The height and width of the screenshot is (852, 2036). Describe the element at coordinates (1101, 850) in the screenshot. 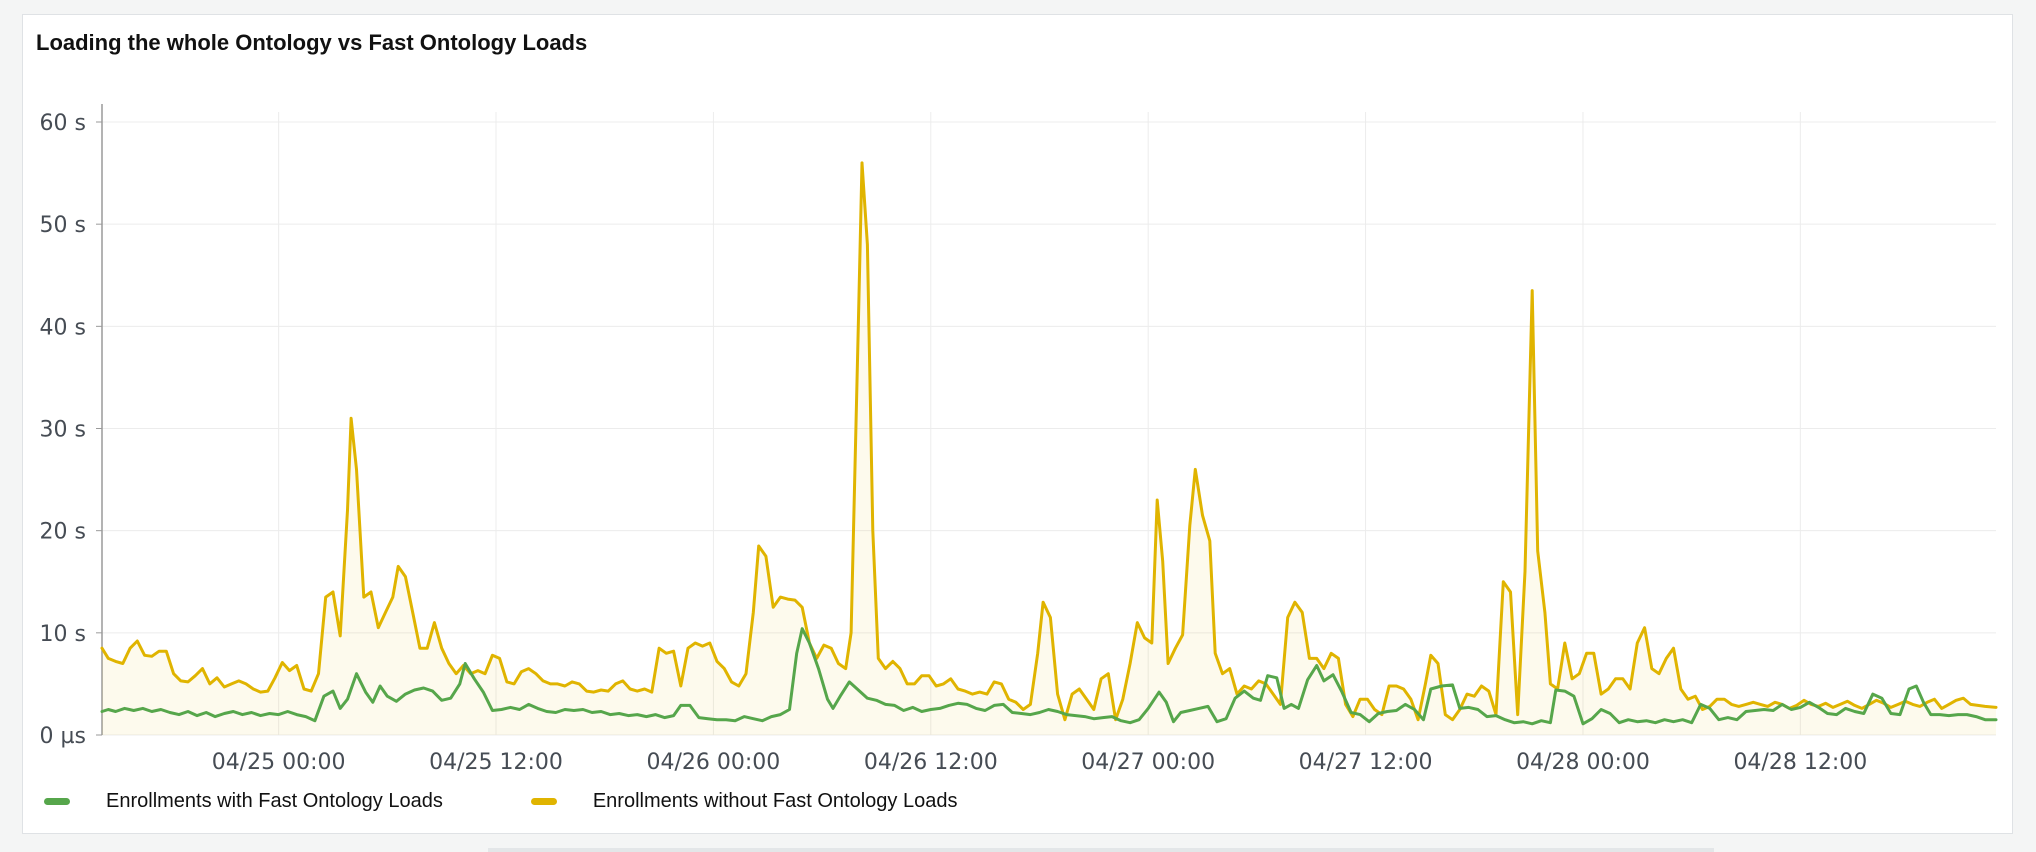

I see `bottom-scroll-indicator` at that location.